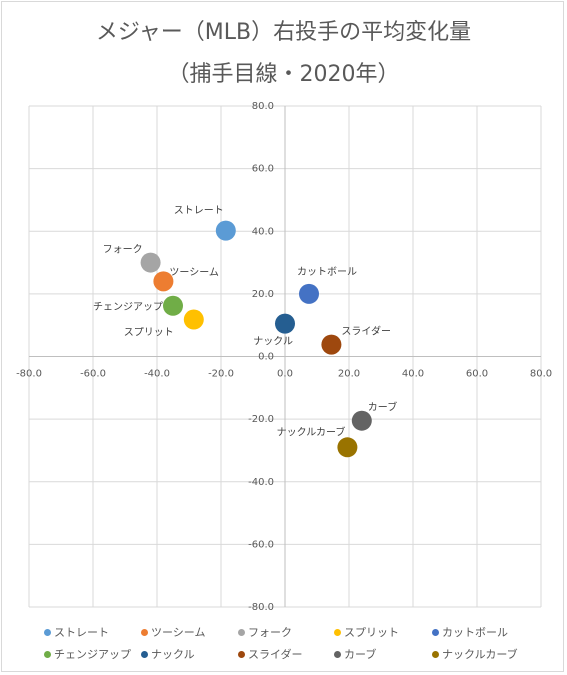 This screenshot has width=567, height=675. I want to click on legend-label: ツーシーム, so click(178, 632).